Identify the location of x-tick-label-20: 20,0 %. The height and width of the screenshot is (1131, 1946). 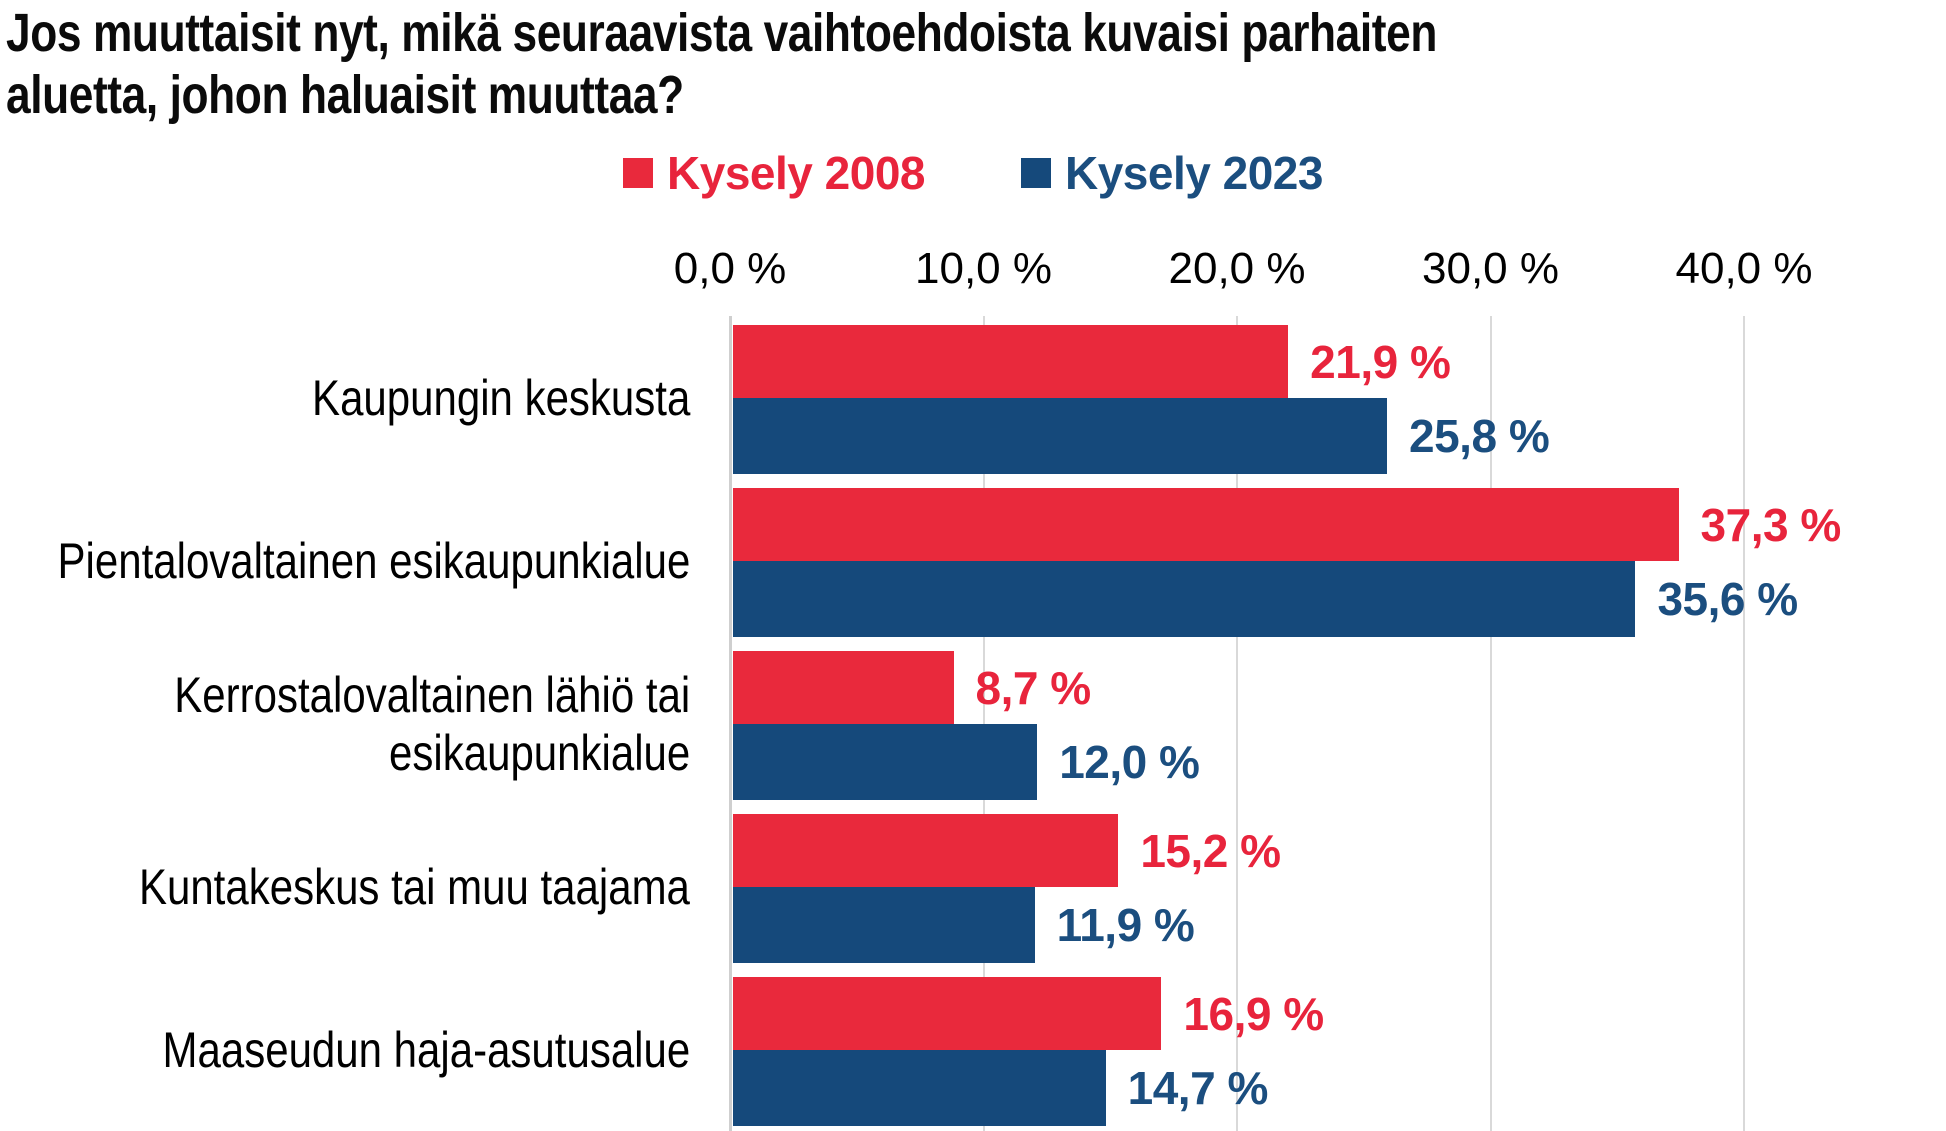
(1237, 268).